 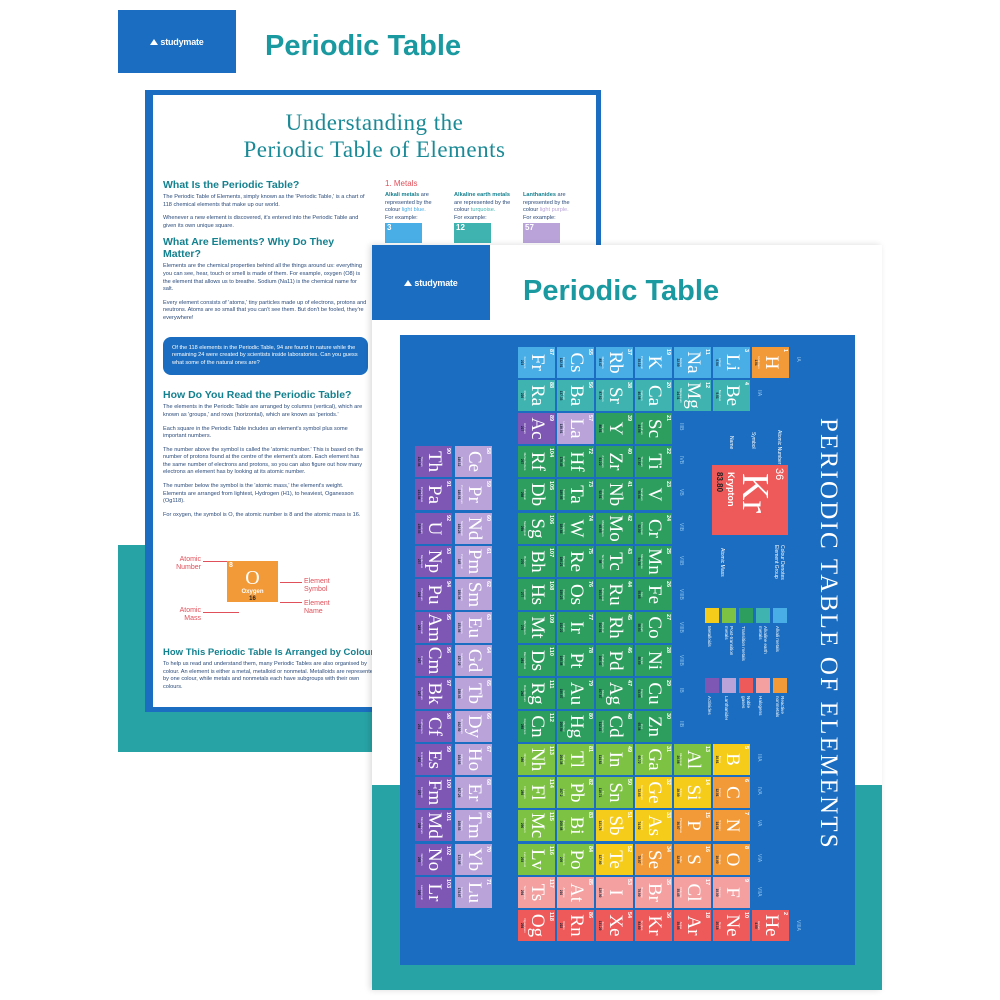 I want to click on element-cell-og: 118 Og Oganesson 294, so click(x=536, y=925).